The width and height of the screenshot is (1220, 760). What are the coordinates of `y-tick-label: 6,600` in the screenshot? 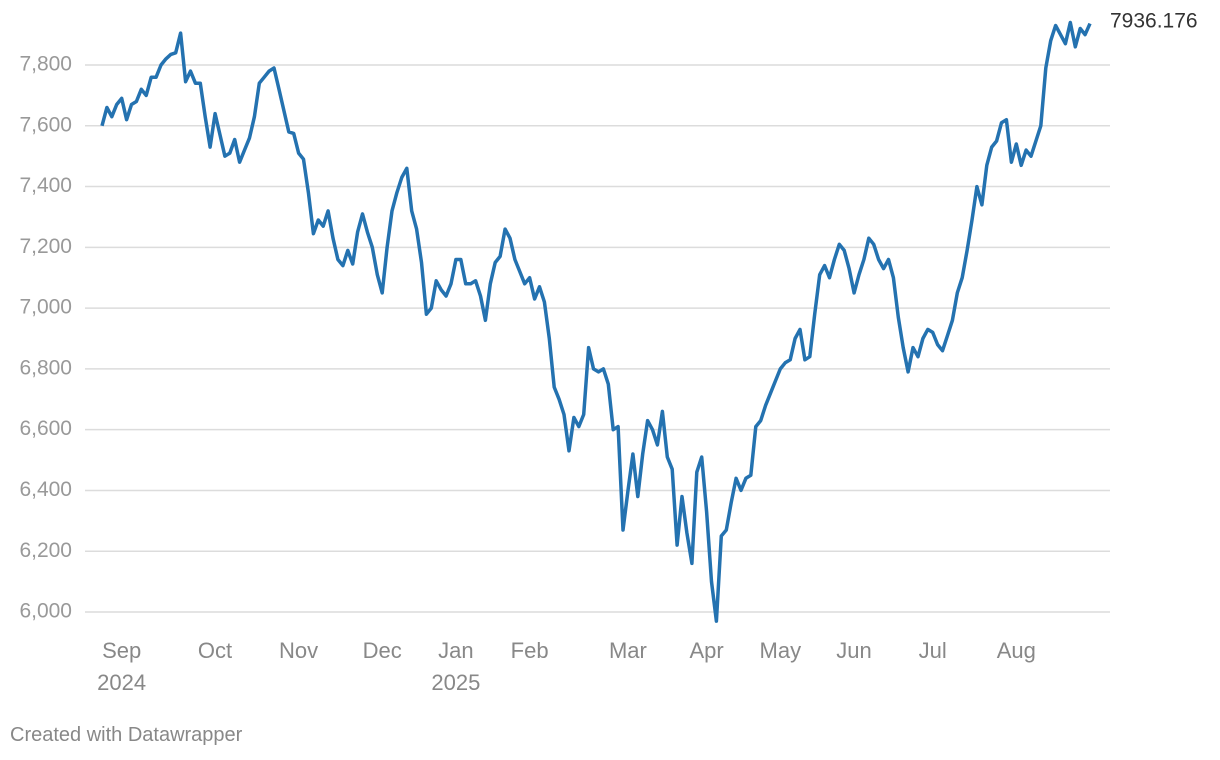 It's located at (45, 428).